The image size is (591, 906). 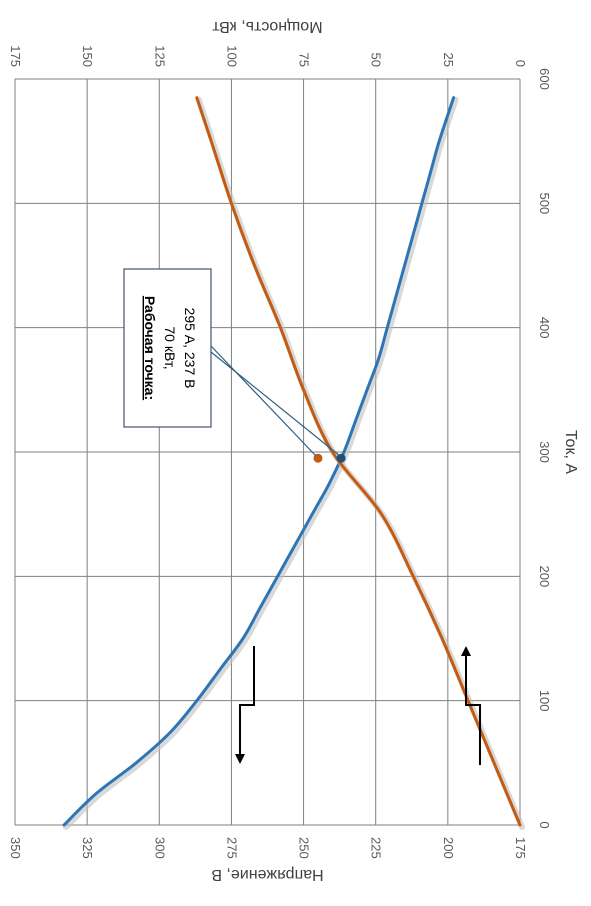 What do you see at coordinates (341, 458) in the screenshot?
I see `operating-point-voltage-marker` at bounding box center [341, 458].